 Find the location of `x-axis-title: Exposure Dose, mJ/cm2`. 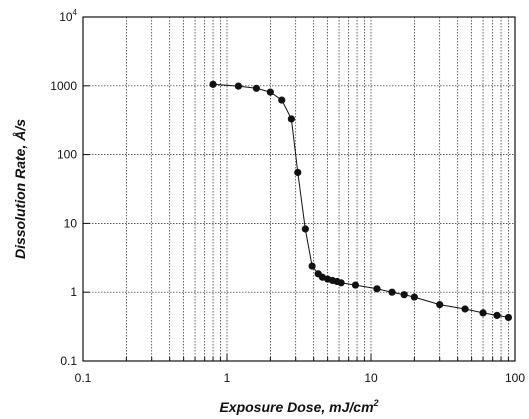

x-axis-title: Exposure Dose, mJ/cm2 is located at coordinates (298, 406).